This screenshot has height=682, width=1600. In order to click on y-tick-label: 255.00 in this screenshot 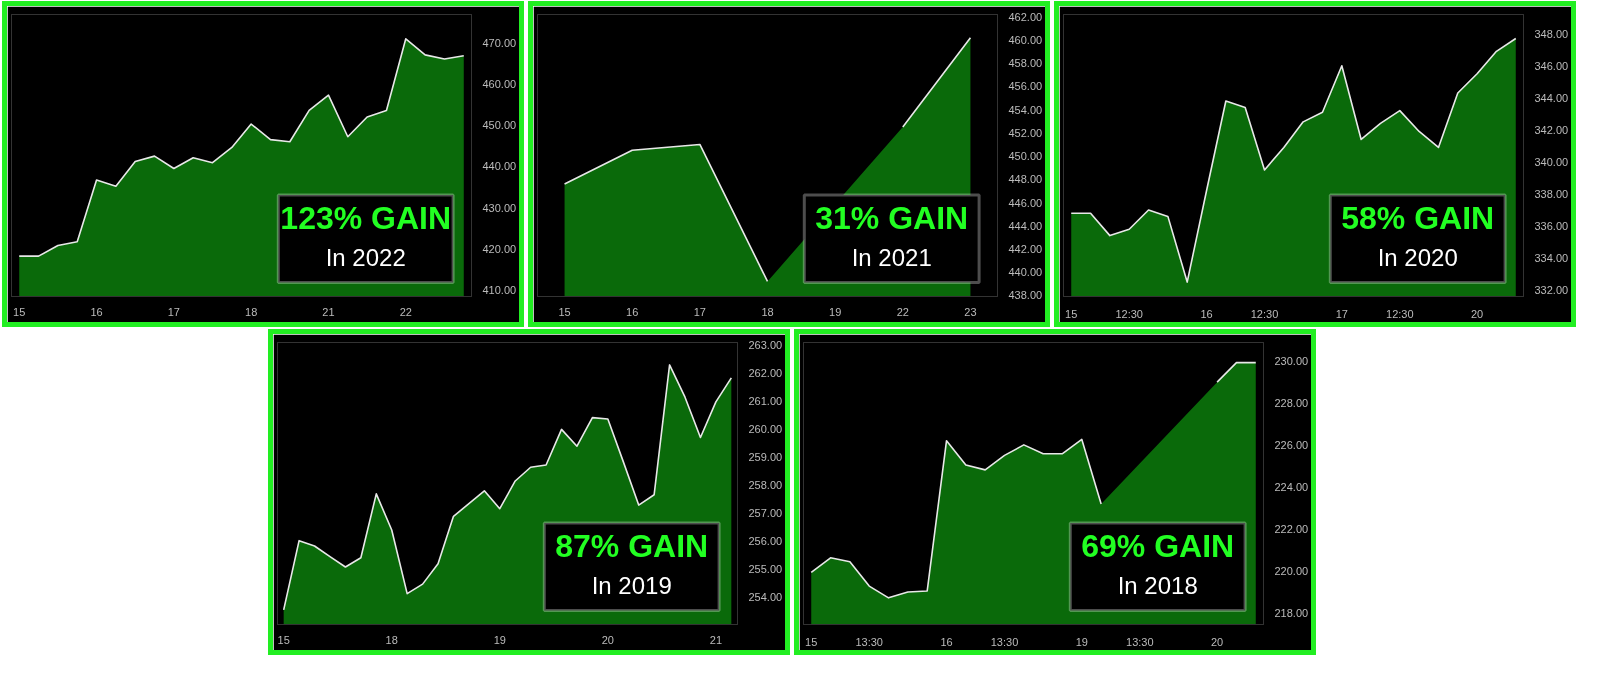, I will do `click(765, 569)`.